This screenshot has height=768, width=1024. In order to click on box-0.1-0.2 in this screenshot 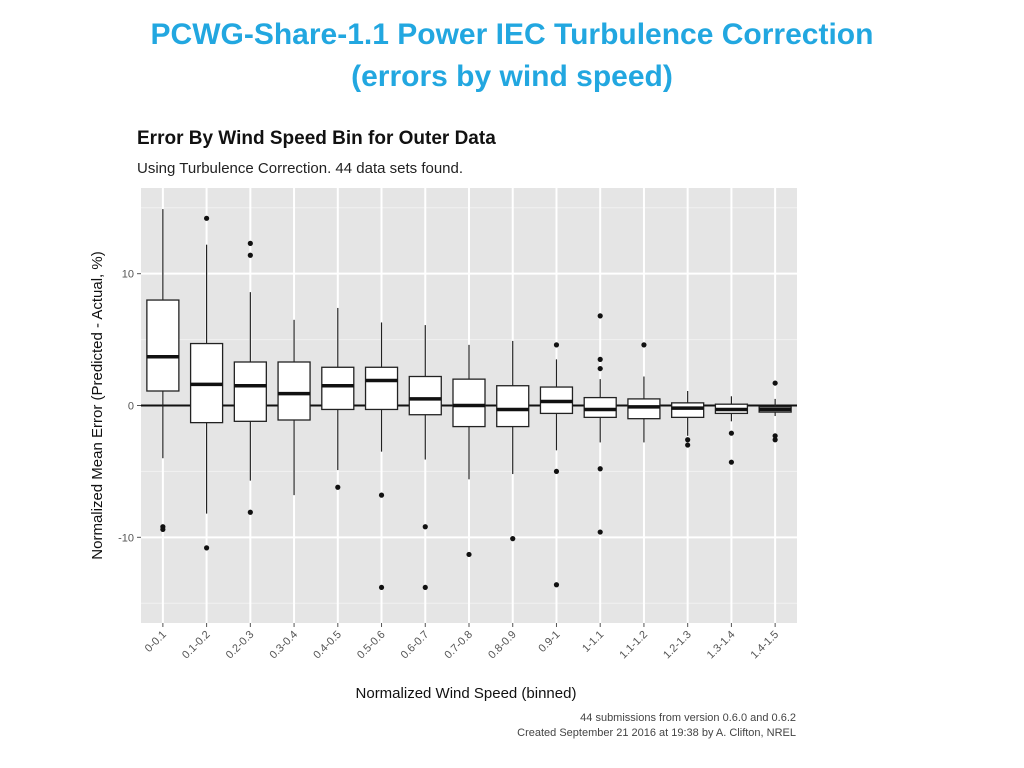, I will do `click(206, 383)`.